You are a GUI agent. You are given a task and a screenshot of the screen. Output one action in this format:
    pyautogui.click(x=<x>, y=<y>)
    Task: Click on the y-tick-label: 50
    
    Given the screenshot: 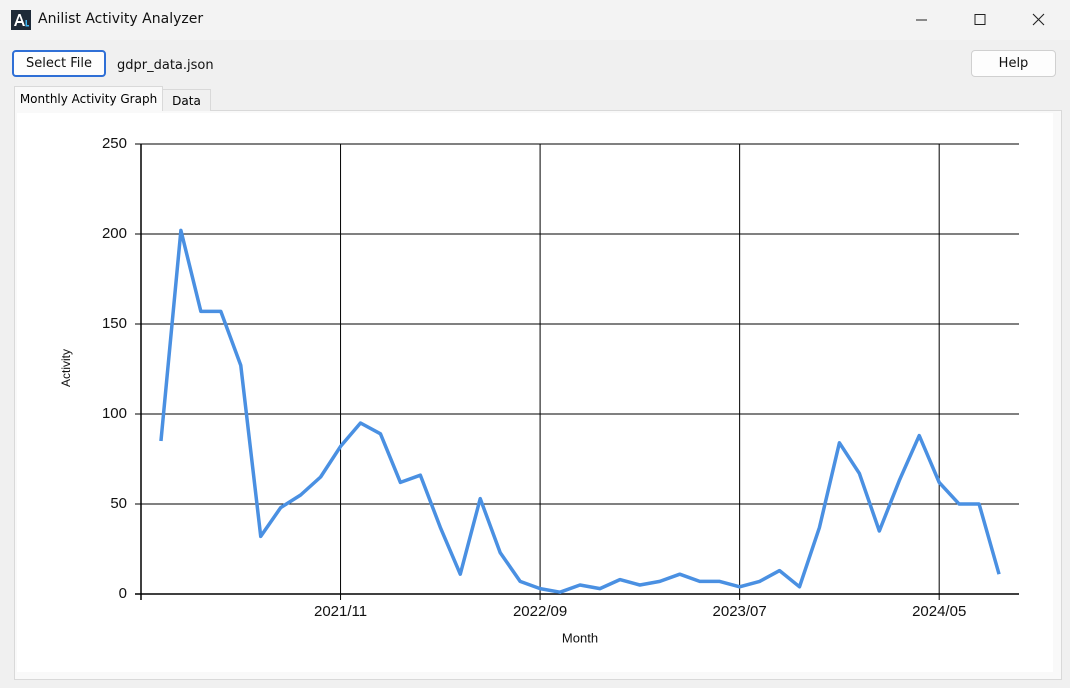 What is the action you would take?
    pyautogui.click(x=118, y=503)
    